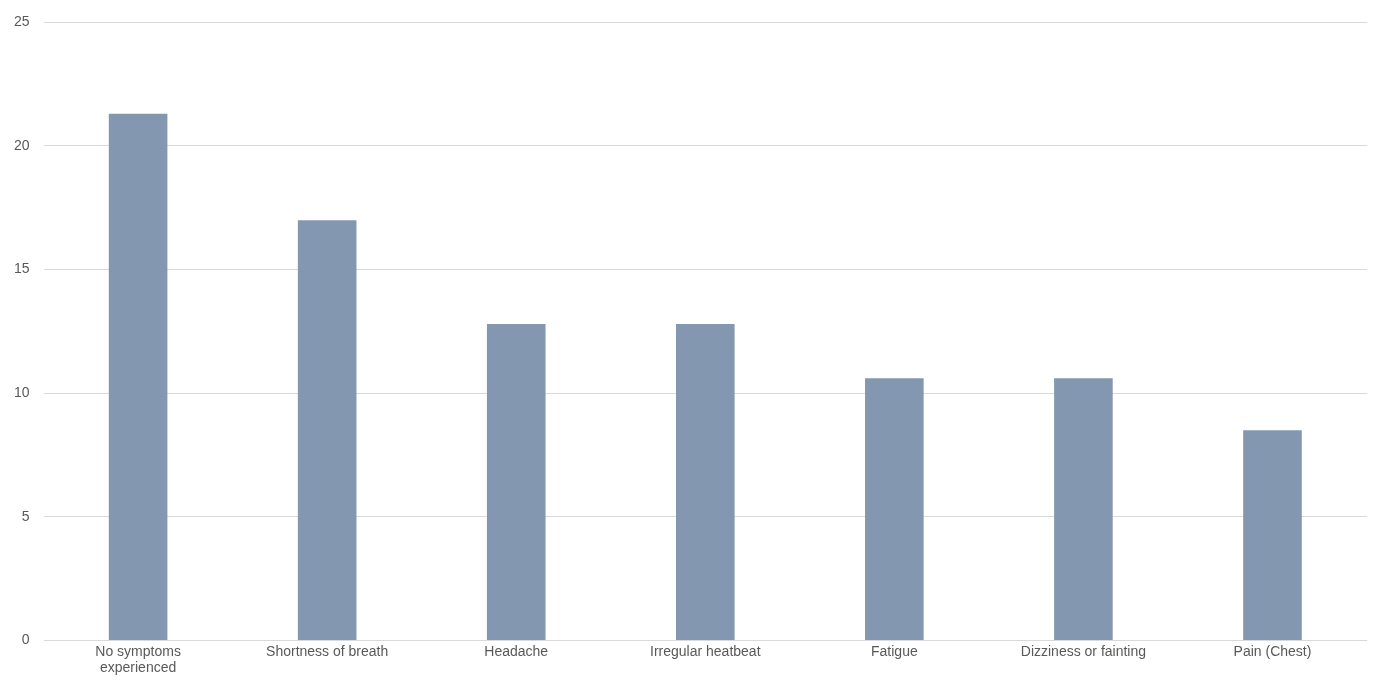  What do you see at coordinates (21, 392) in the screenshot?
I see `y-tick-label: 10` at bounding box center [21, 392].